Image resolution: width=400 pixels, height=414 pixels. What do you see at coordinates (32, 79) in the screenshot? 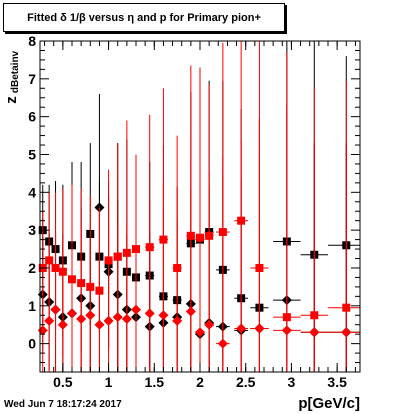
I see `y-tick-label: 7` at bounding box center [32, 79].